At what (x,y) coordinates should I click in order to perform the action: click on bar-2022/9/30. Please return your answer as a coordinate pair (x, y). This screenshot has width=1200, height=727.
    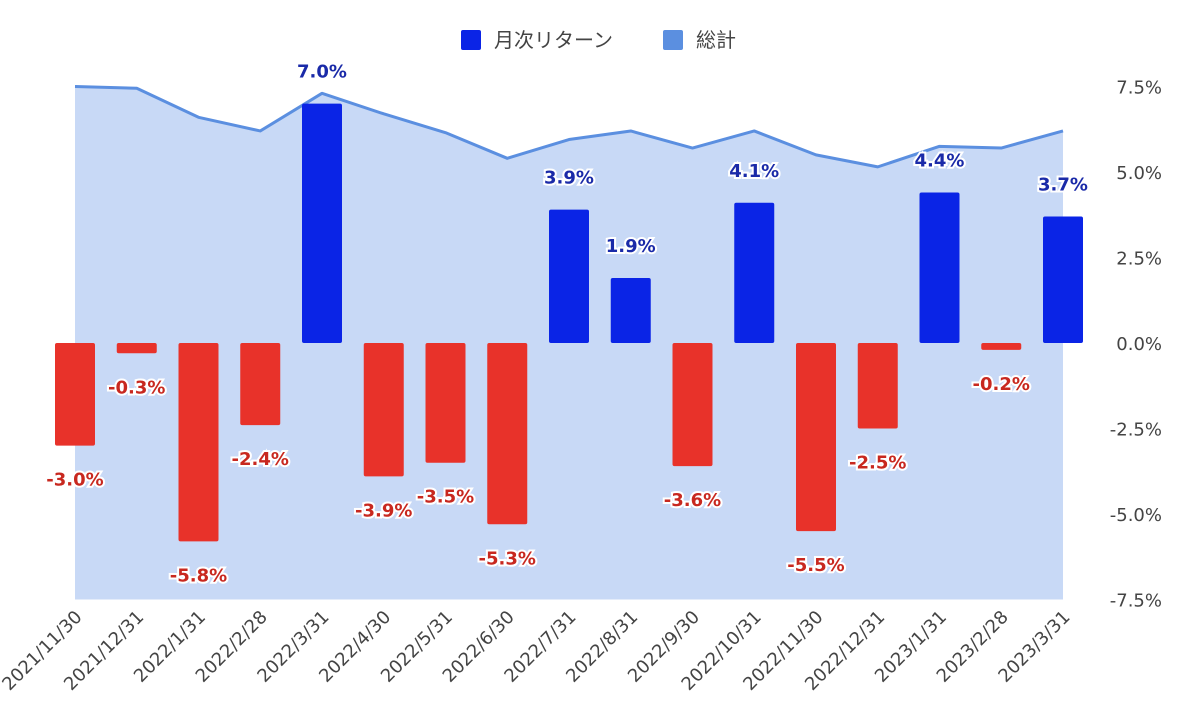
    Looking at the image, I should click on (692, 405).